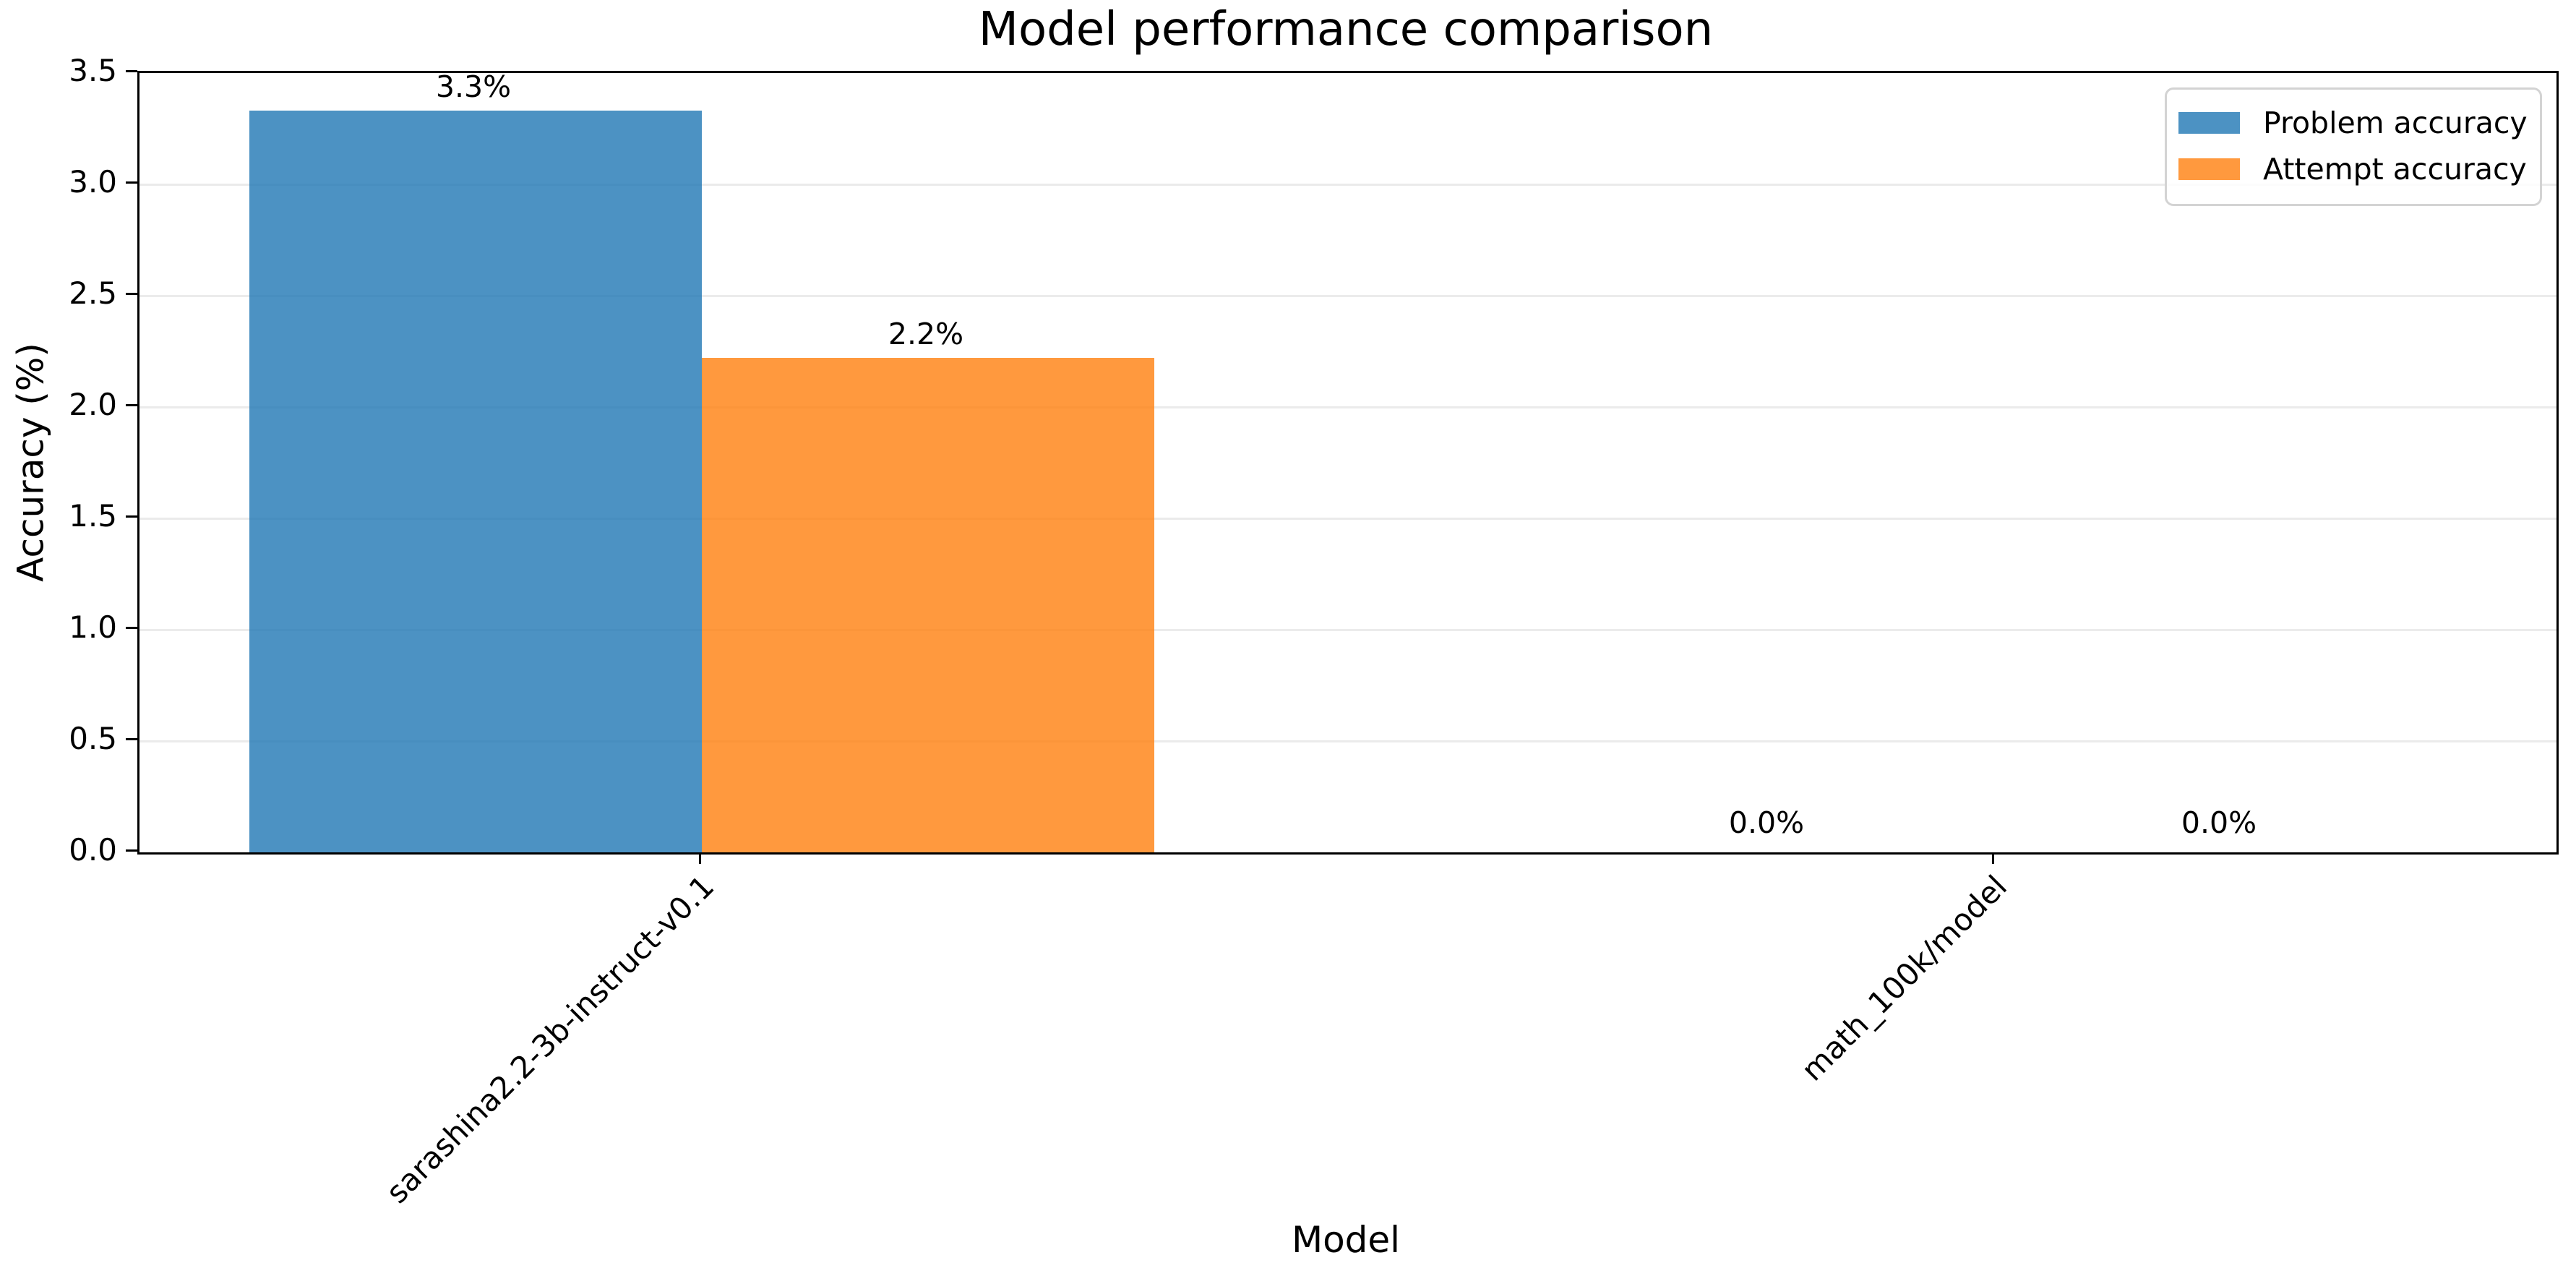 The height and width of the screenshot is (1276, 2576). Describe the element at coordinates (93, 627) in the screenshot. I see `y-tick-label: 1.0` at that location.